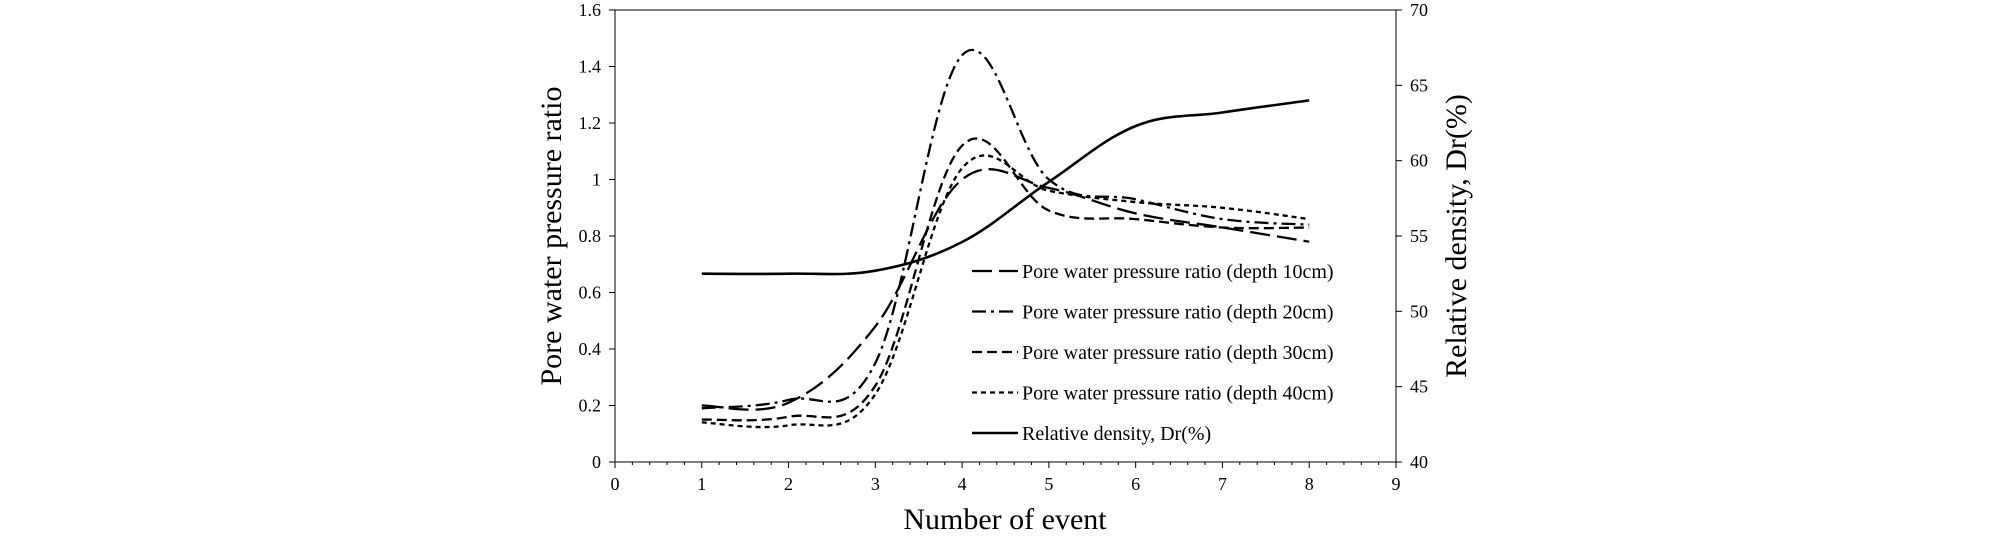 The image size is (2008, 536). I want to click on x-tick-label: 6, so click(1135, 484).